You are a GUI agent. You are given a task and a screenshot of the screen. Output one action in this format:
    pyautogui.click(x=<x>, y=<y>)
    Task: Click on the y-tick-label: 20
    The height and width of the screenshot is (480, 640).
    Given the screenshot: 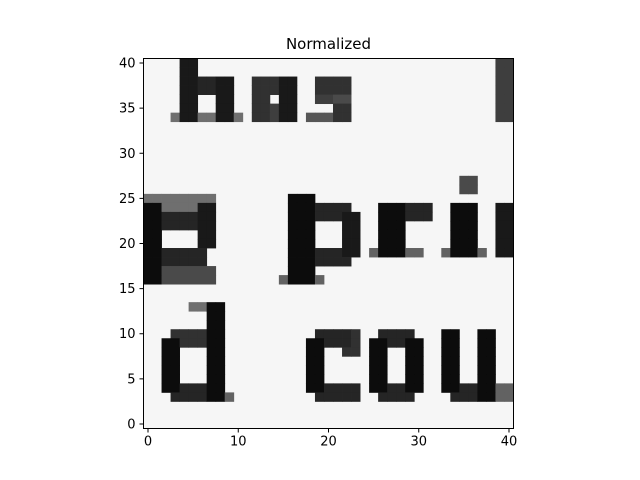 What is the action you would take?
    pyautogui.click(x=127, y=244)
    